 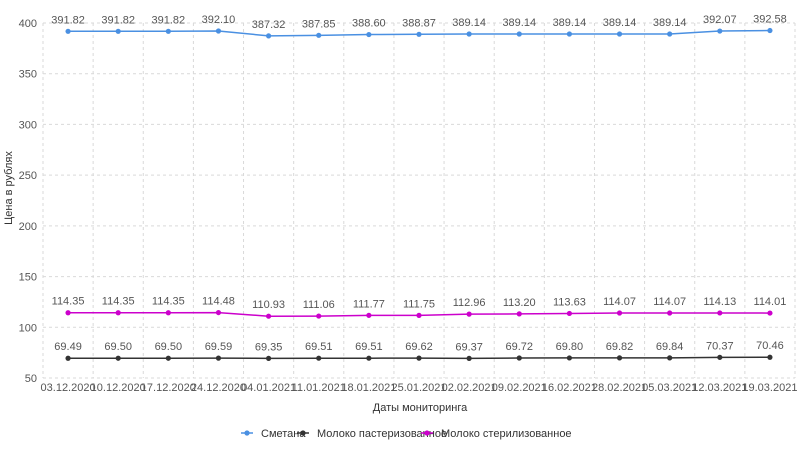 I want to click on y-tick-label: 350, so click(x=28, y=75).